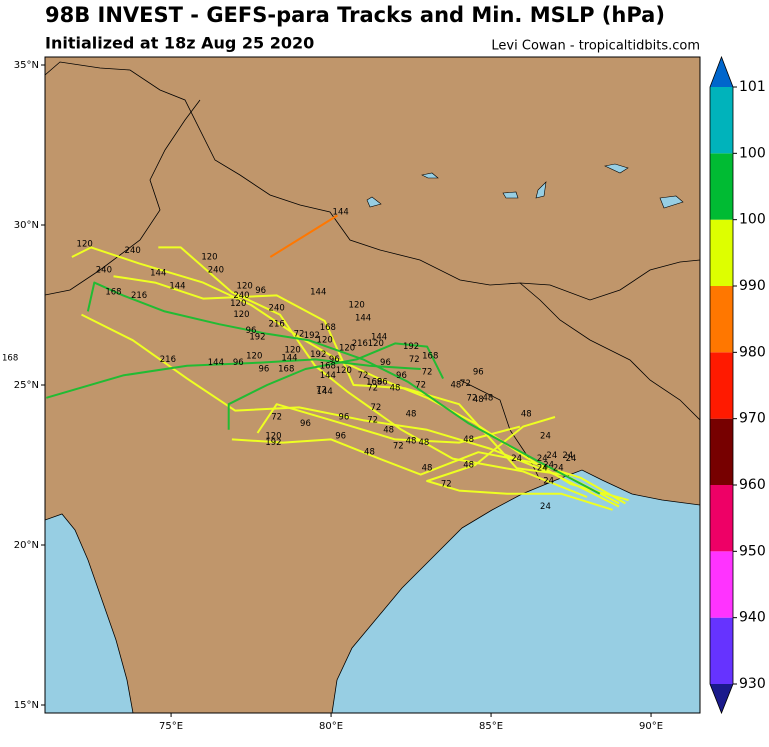  Describe the element at coordinates (360, 344) in the screenshot. I see `hour-label: 216` at that location.